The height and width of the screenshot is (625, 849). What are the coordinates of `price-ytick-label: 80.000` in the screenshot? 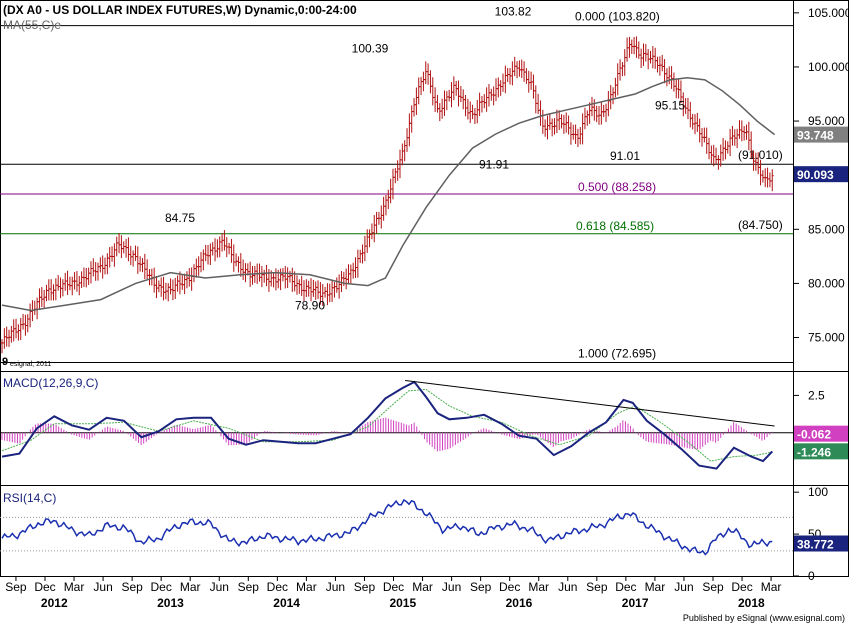 It's located at (826, 283).